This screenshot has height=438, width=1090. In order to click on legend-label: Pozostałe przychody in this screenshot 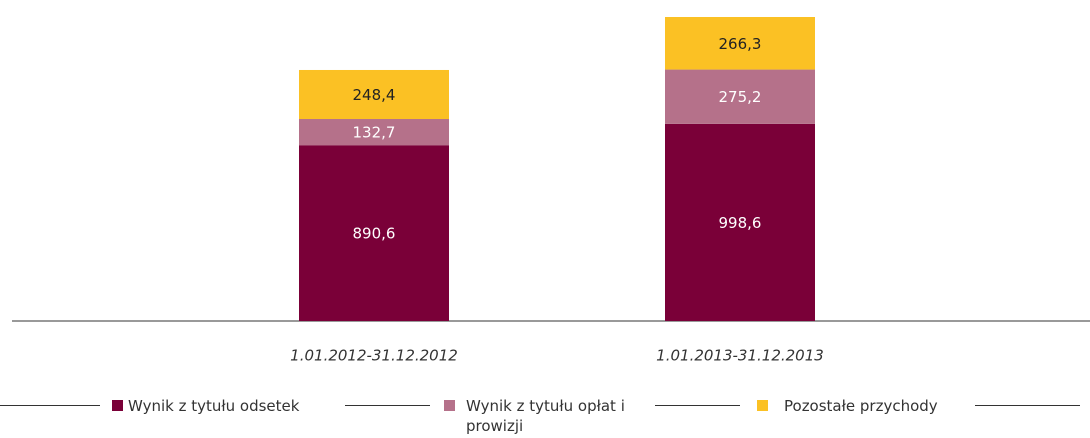, I will do `click(861, 406)`.